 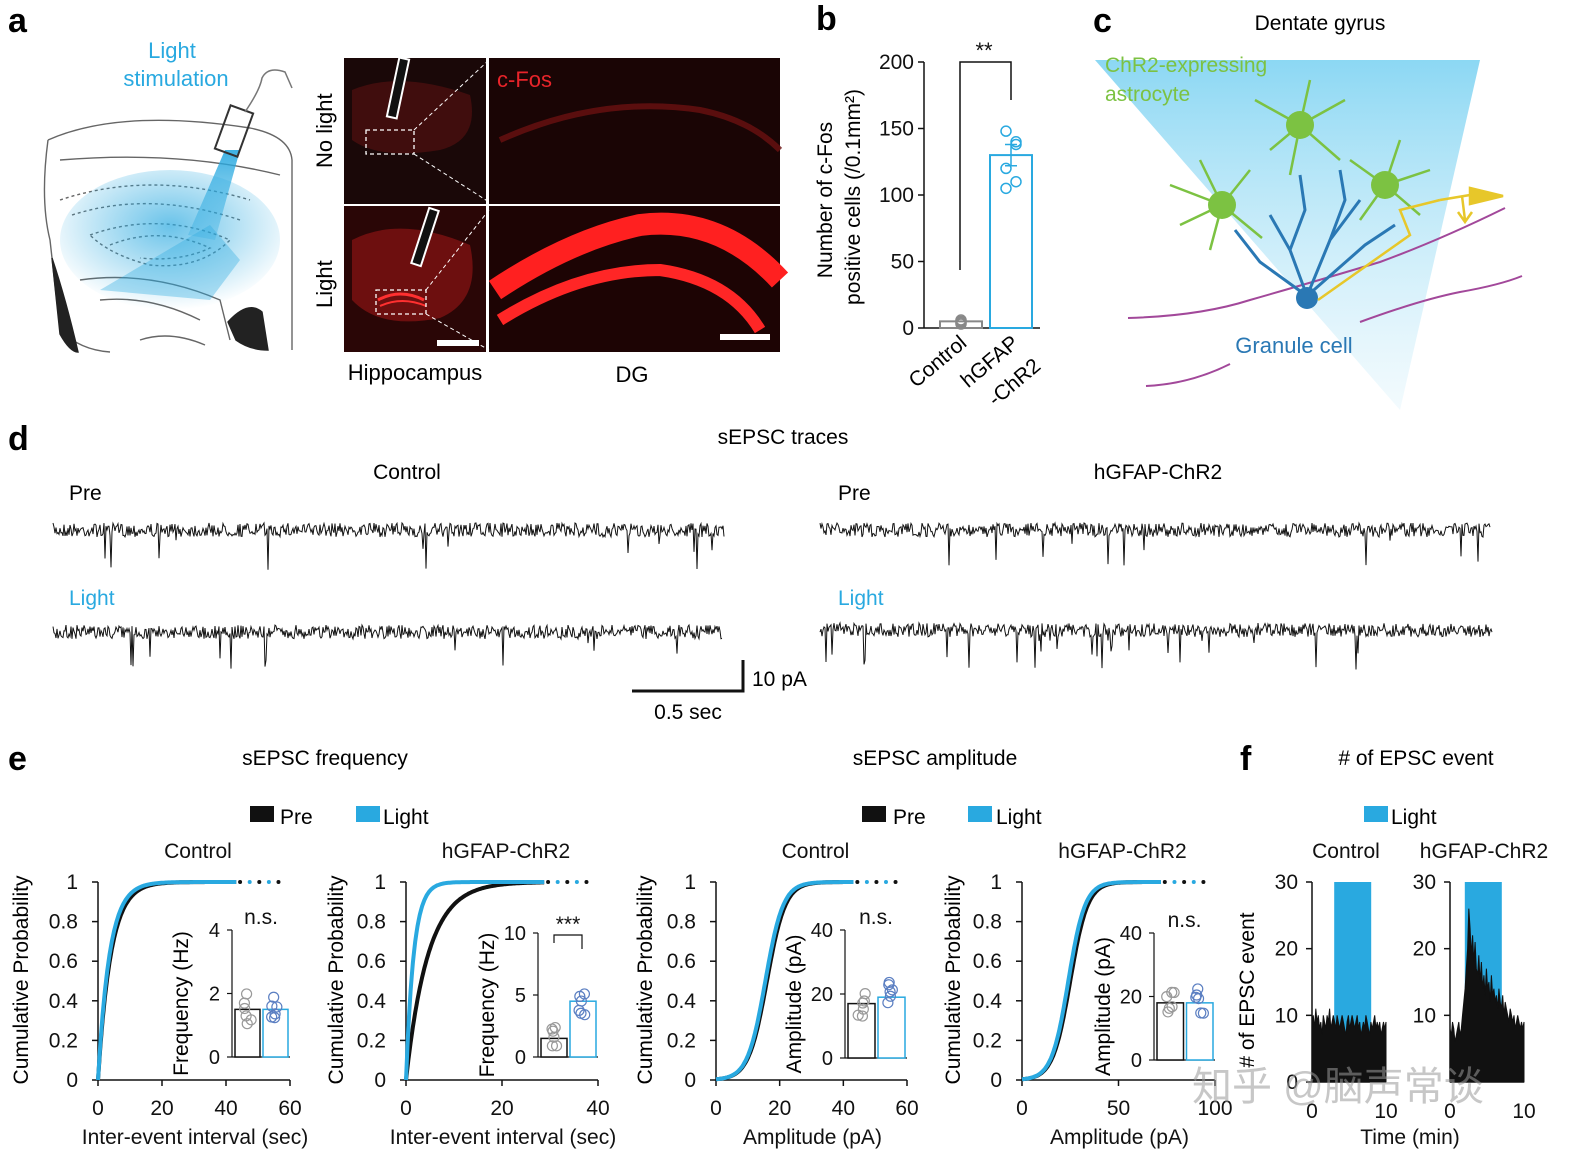 I want to click on trace-label-light-control: Light, so click(x=92, y=598).